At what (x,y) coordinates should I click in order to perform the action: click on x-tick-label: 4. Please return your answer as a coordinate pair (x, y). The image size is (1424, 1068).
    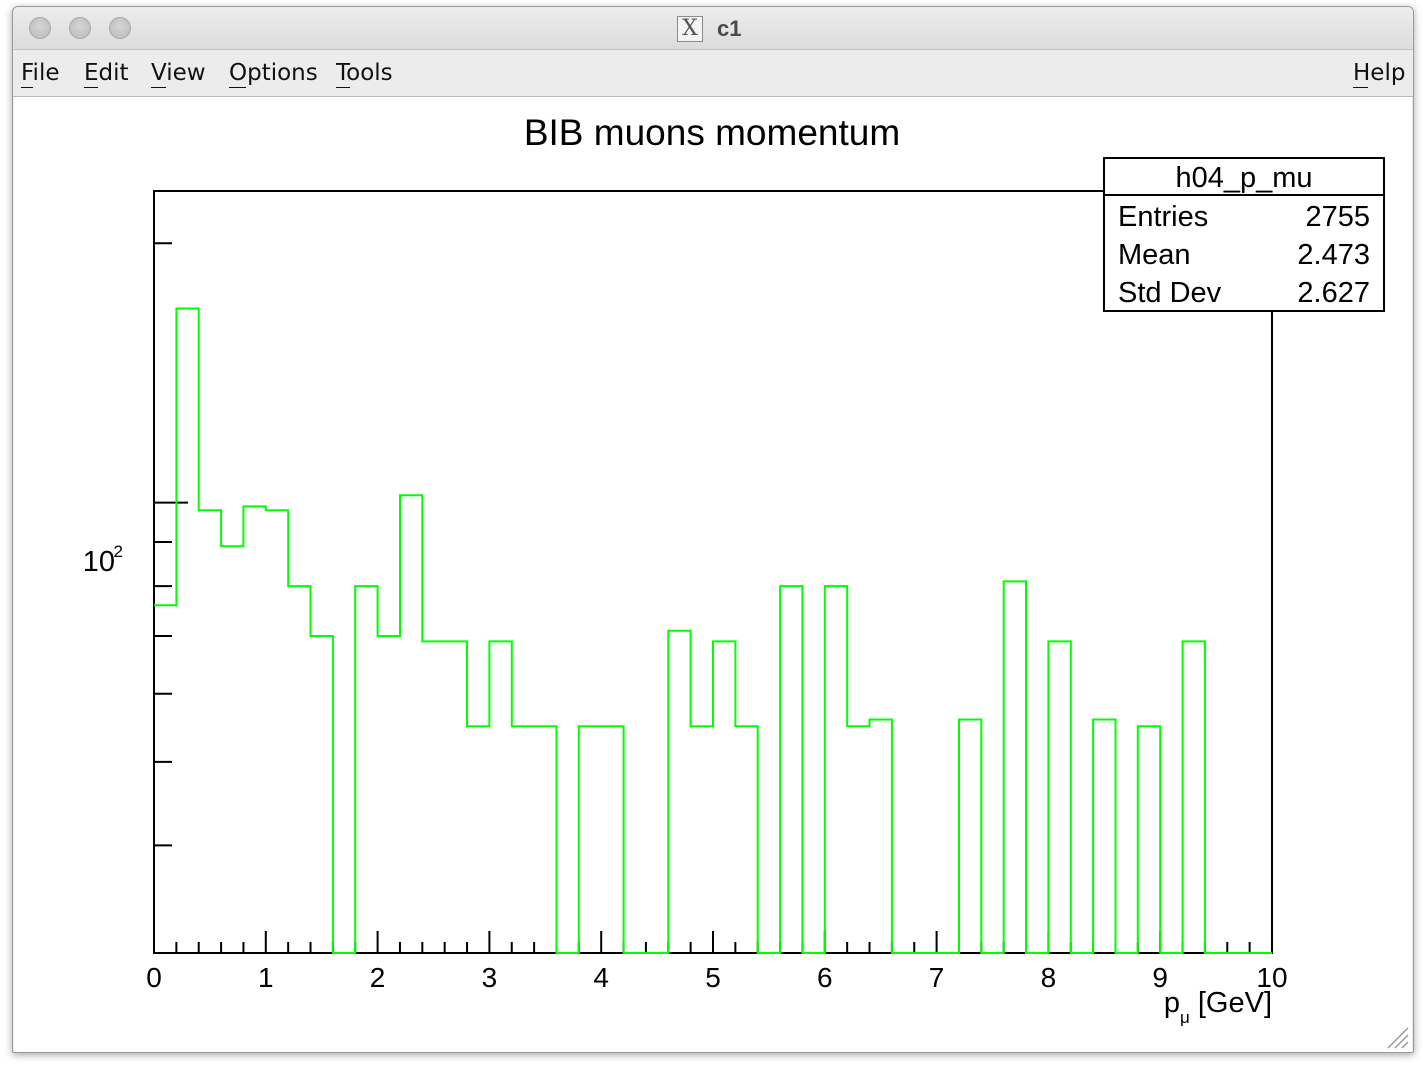
    Looking at the image, I should click on (601, 977).